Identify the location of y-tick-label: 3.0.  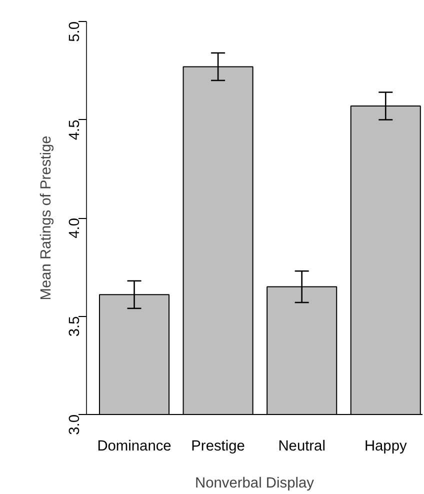
(75, 424).